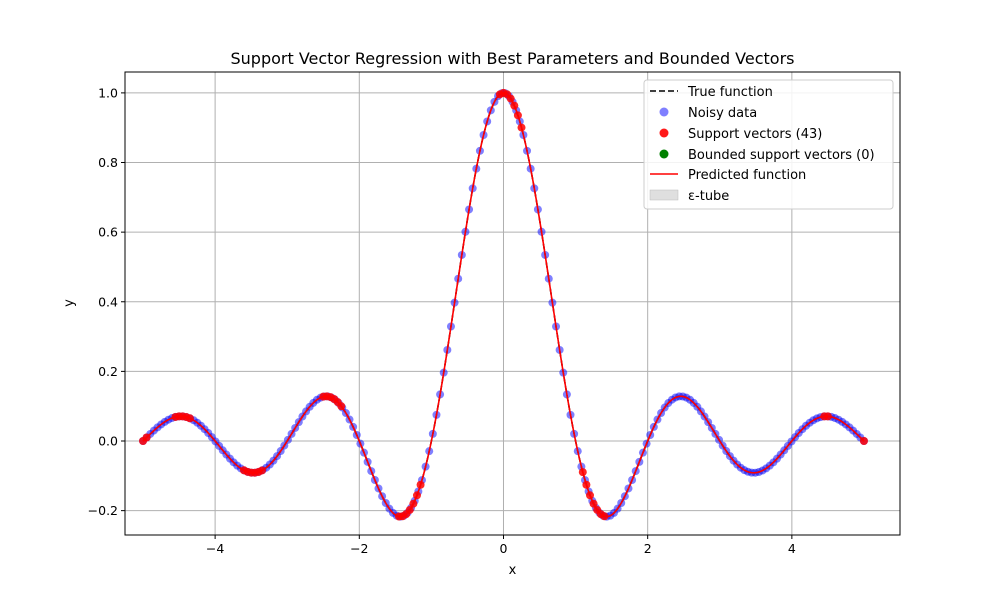  What do you see at coordinates (664, 154) in the screenshot?
I see `legend-swatch-bounded-support-vectors` at bounding box center [664, 154].